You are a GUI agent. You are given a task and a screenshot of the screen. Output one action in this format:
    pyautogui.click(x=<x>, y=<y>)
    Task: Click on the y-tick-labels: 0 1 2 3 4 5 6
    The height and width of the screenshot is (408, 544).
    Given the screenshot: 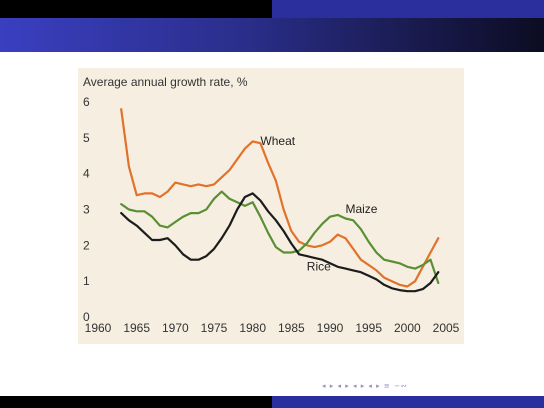 What is the action you would take?
    pyautogui.click(x=86, y=209)
    